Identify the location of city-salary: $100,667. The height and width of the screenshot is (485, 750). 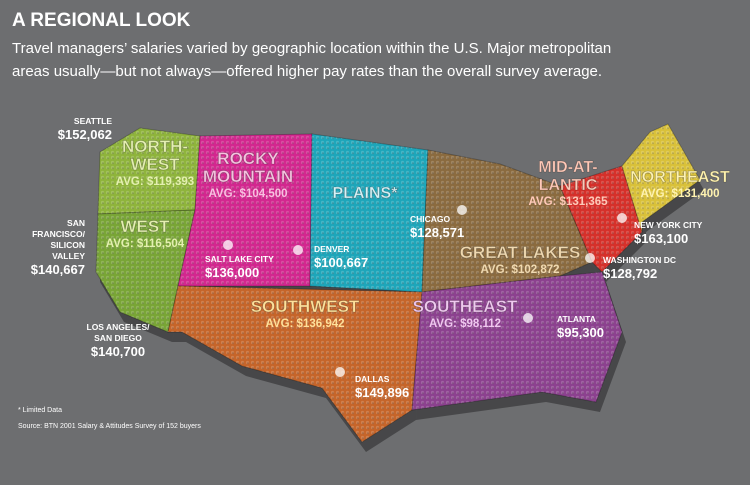
(341, 262).